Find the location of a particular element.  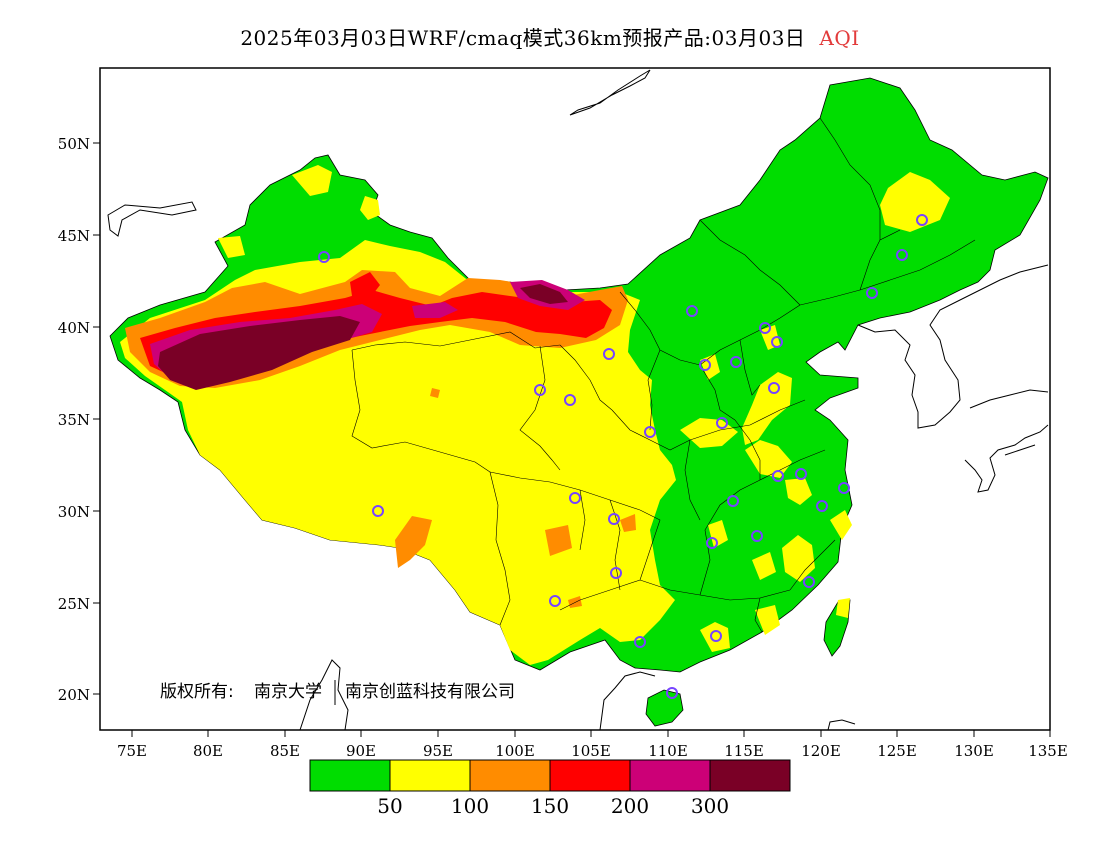

lon-tick-label: 95E is located at coordinates (438, 751).